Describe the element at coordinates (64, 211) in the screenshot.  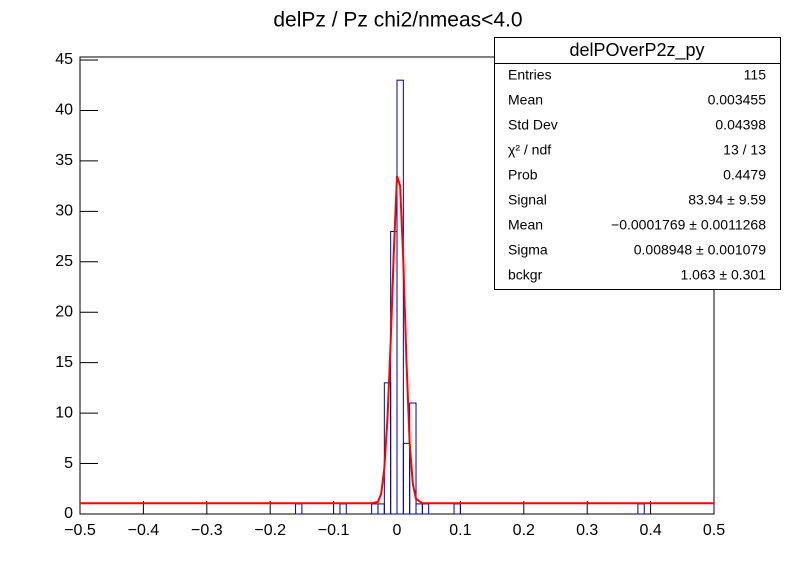
I see `y-tick-label: 30` at that location.